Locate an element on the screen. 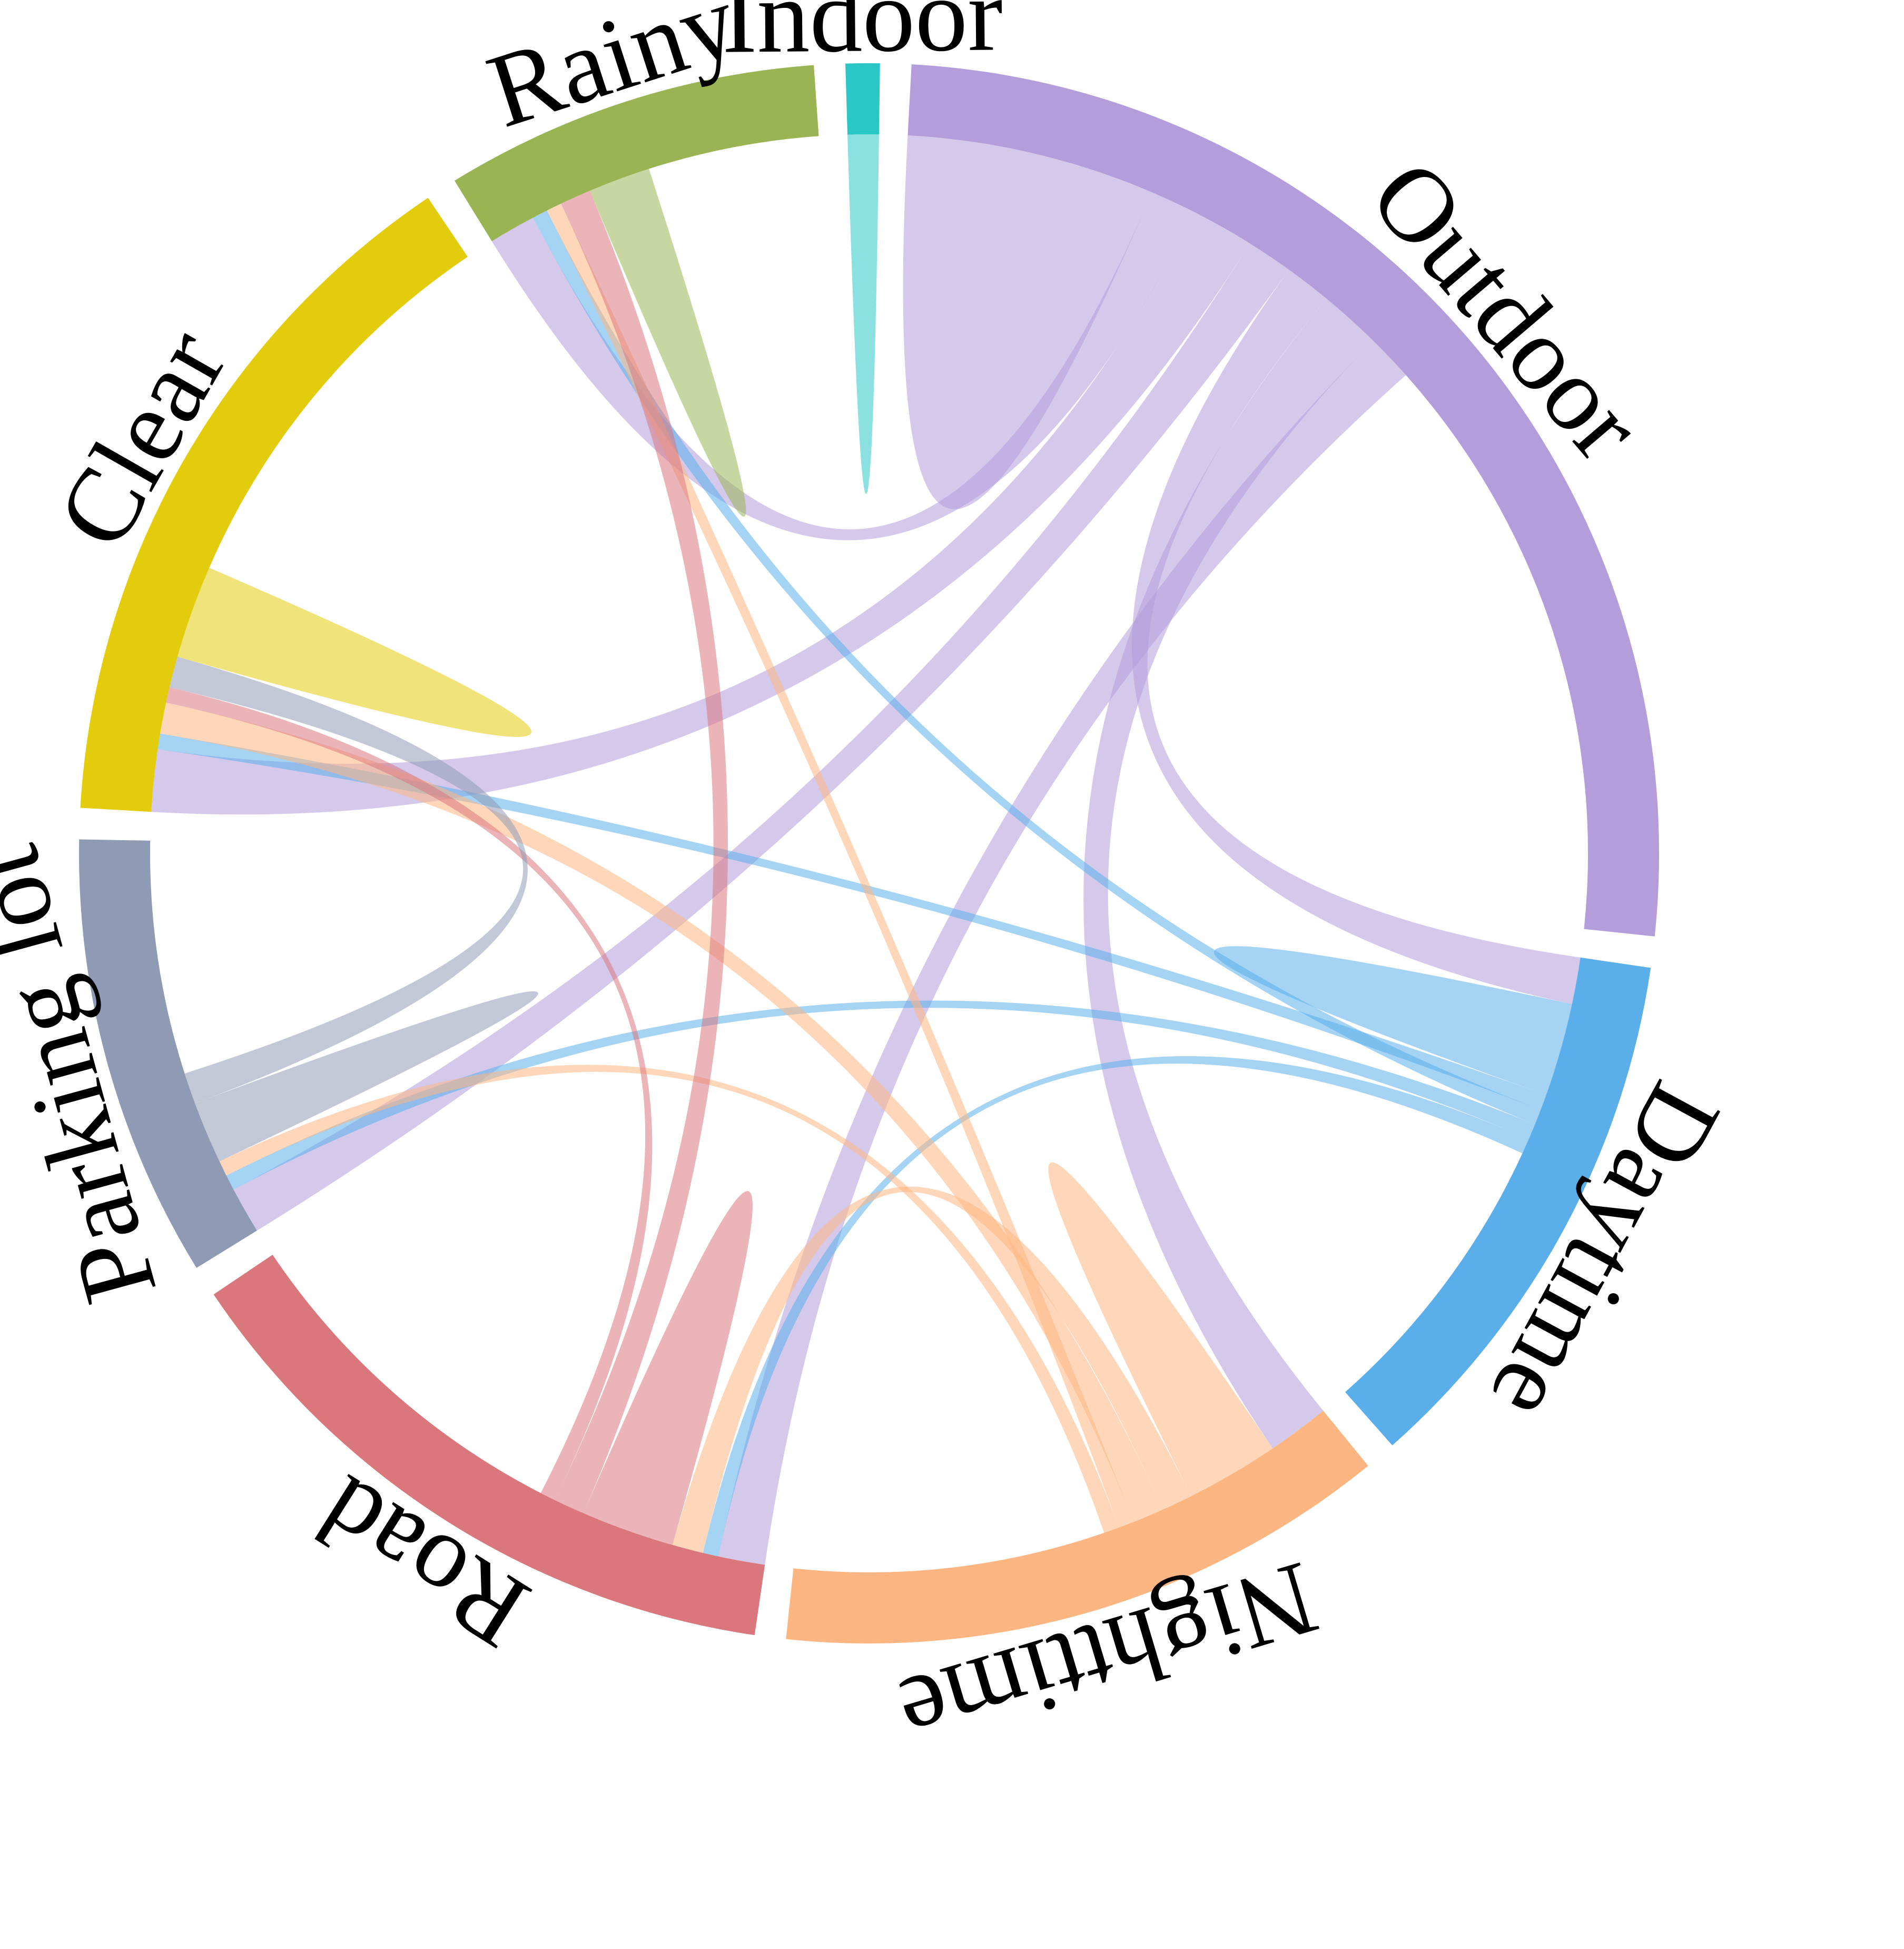 The image size is (1904, 1949). ribbon-parking-lot-to-parking-lot is located at coordinates (366, 1076).